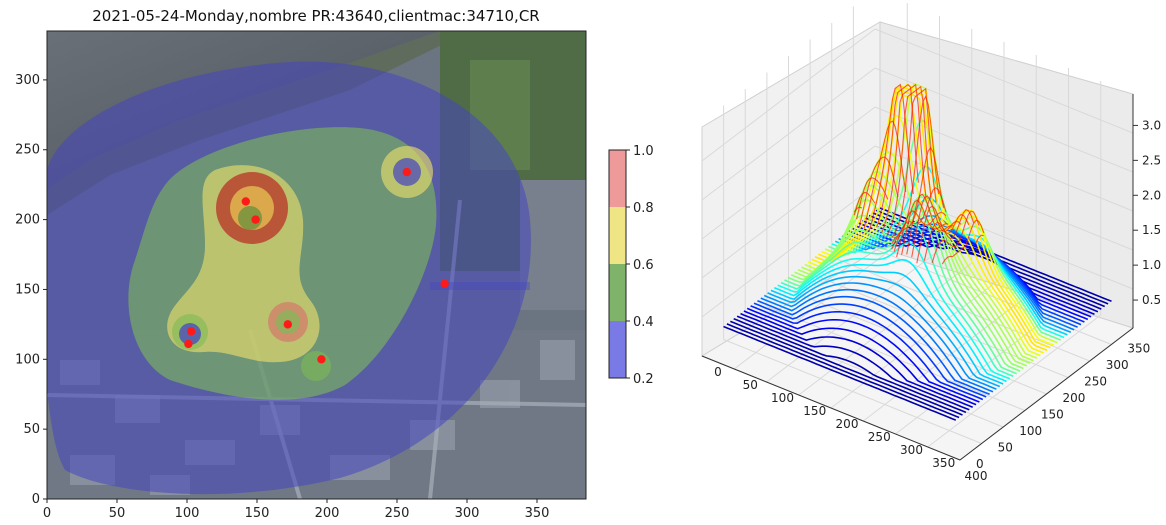 The width and height of the screenshot is (1166, 525). Describe the element at coordinates (316, 366) in the screenshot. I see `hotspot-s` at that location.